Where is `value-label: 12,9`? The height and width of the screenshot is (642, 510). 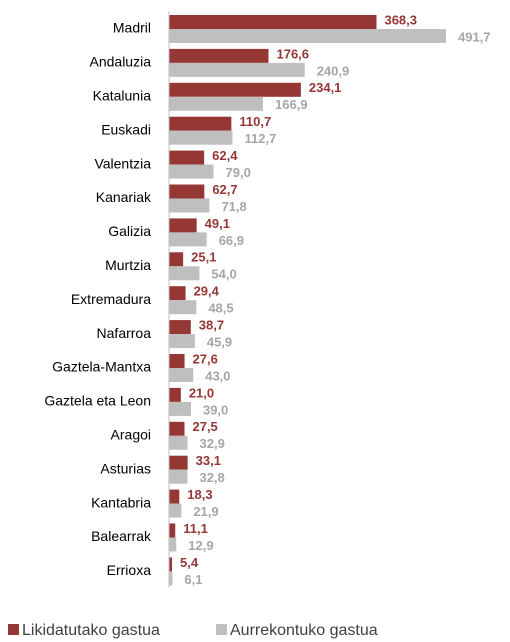
value-label: 12,9 is located at coordinates (200, 545).